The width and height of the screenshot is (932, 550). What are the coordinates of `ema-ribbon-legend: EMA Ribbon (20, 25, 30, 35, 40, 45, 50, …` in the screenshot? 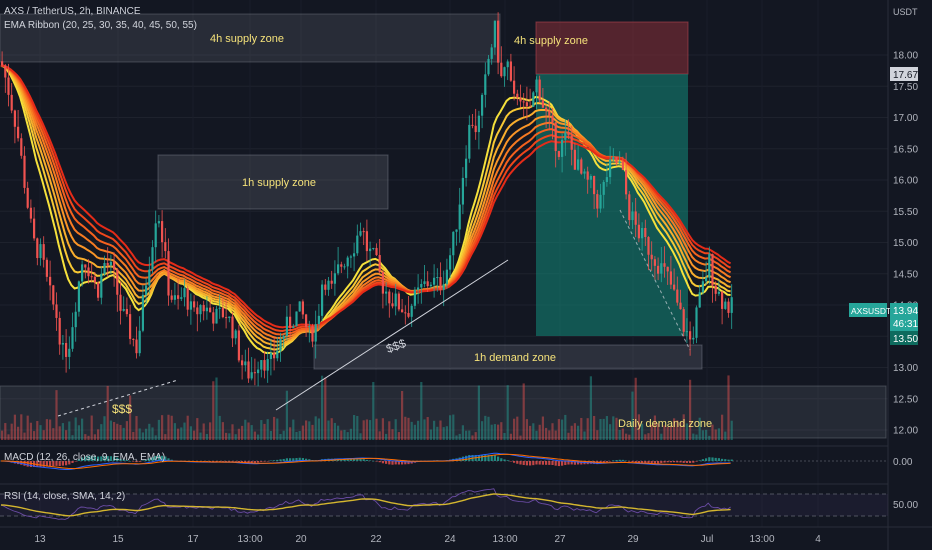 It's located at (100, 25).